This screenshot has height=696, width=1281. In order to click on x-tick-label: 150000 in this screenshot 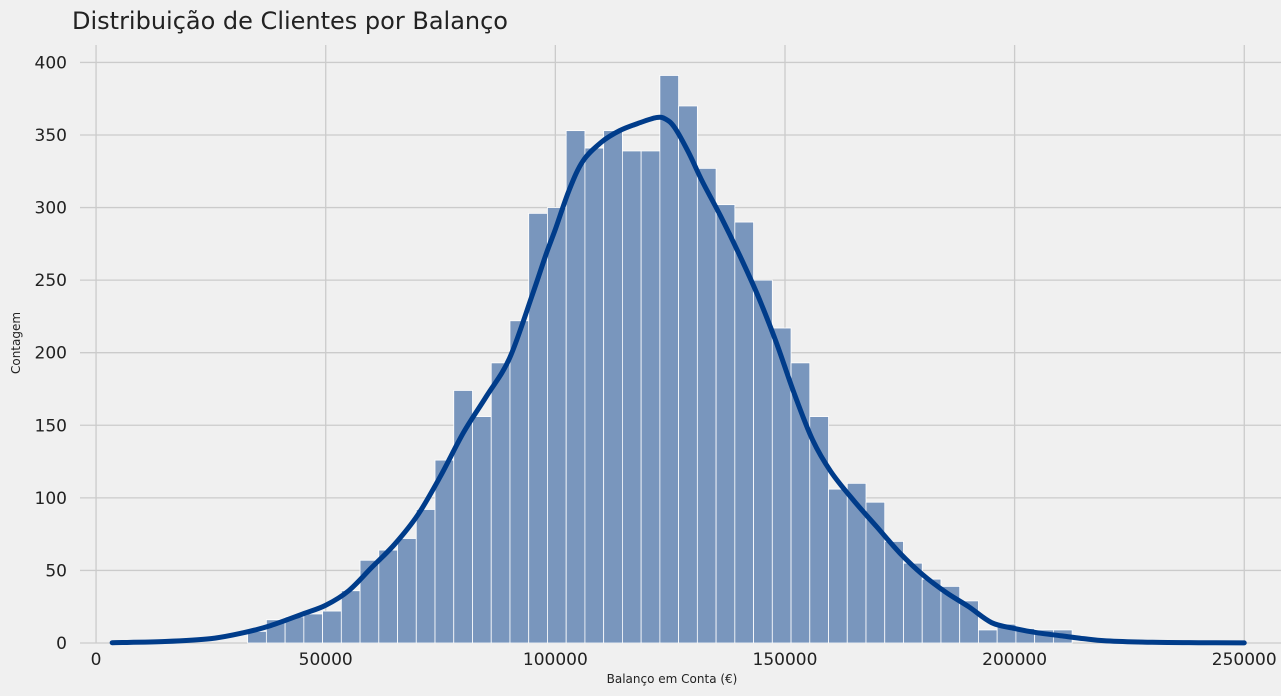, I will do `click(785, 660)`.